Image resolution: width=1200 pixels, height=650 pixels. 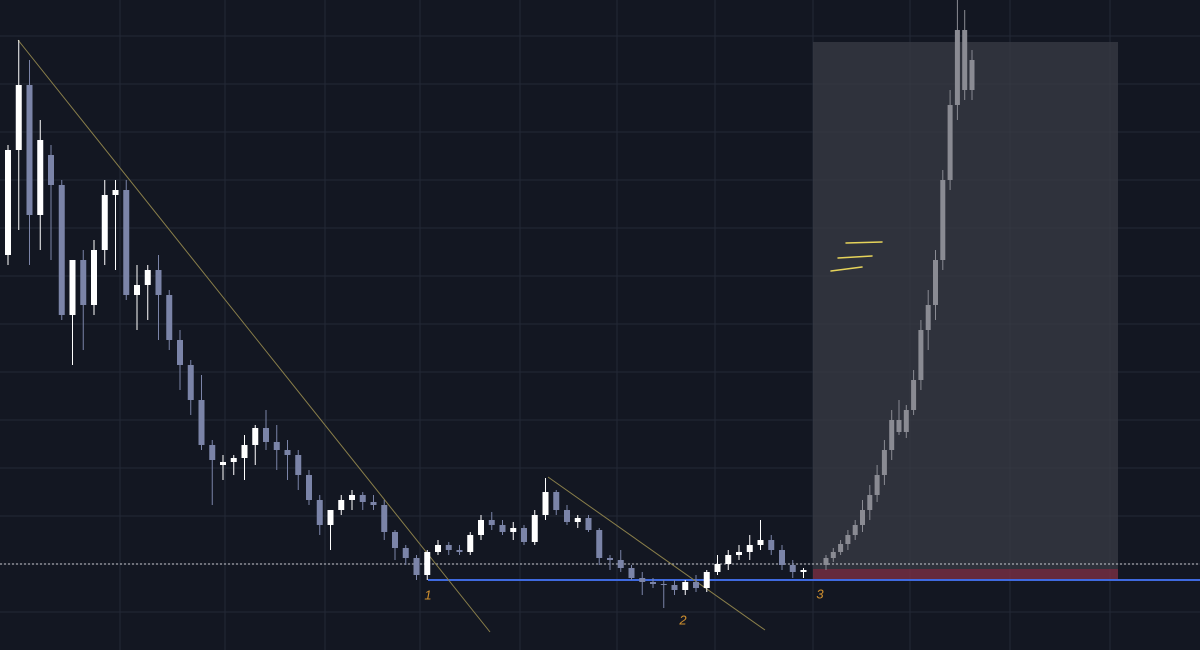 What do you see at coordinates (656, 553) in the screenshot?
I see `trend-line` at bounding box center [656, 553].